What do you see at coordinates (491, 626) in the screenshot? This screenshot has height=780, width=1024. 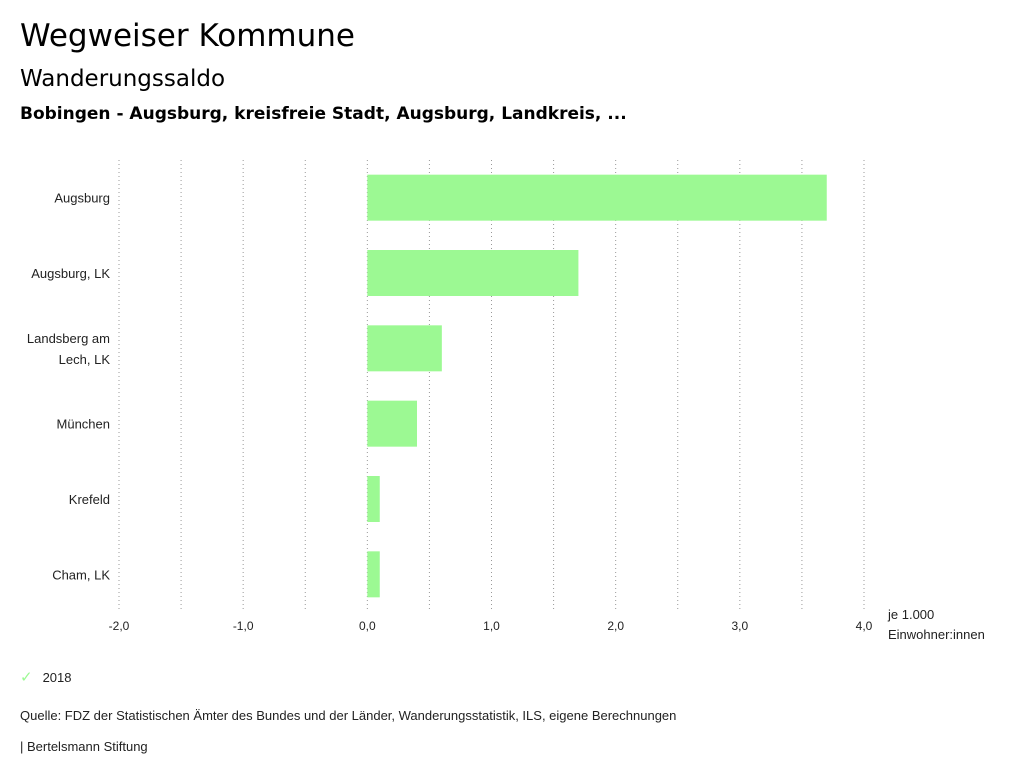 I see `x-tick-label: 1,0` at bounding box center [491, 626].